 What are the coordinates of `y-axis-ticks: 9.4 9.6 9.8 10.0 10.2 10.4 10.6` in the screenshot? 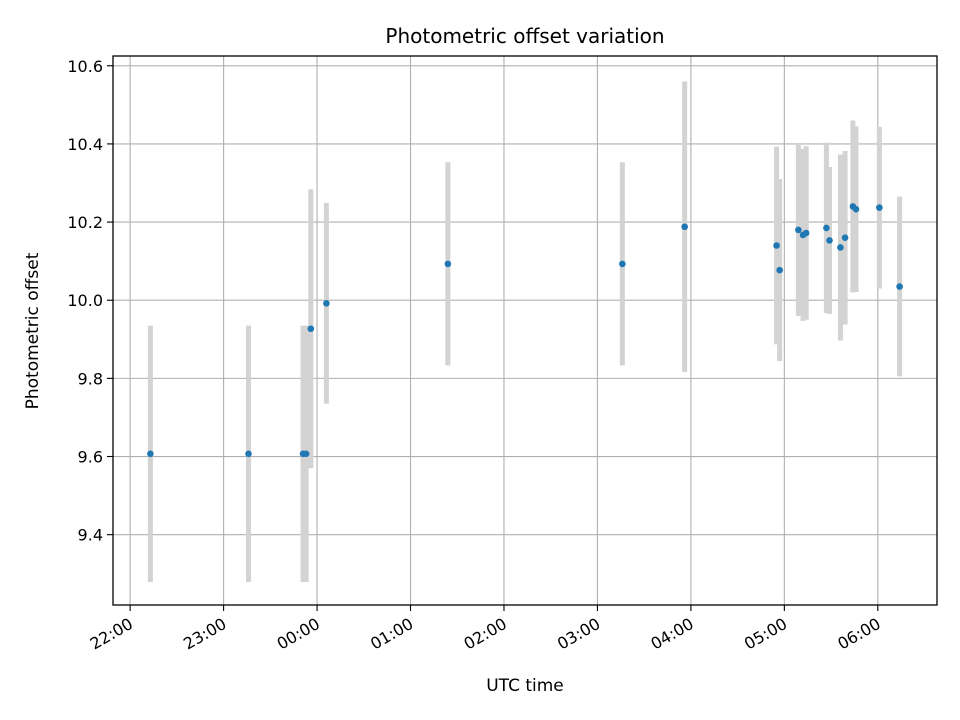 It's located at (90, 301).